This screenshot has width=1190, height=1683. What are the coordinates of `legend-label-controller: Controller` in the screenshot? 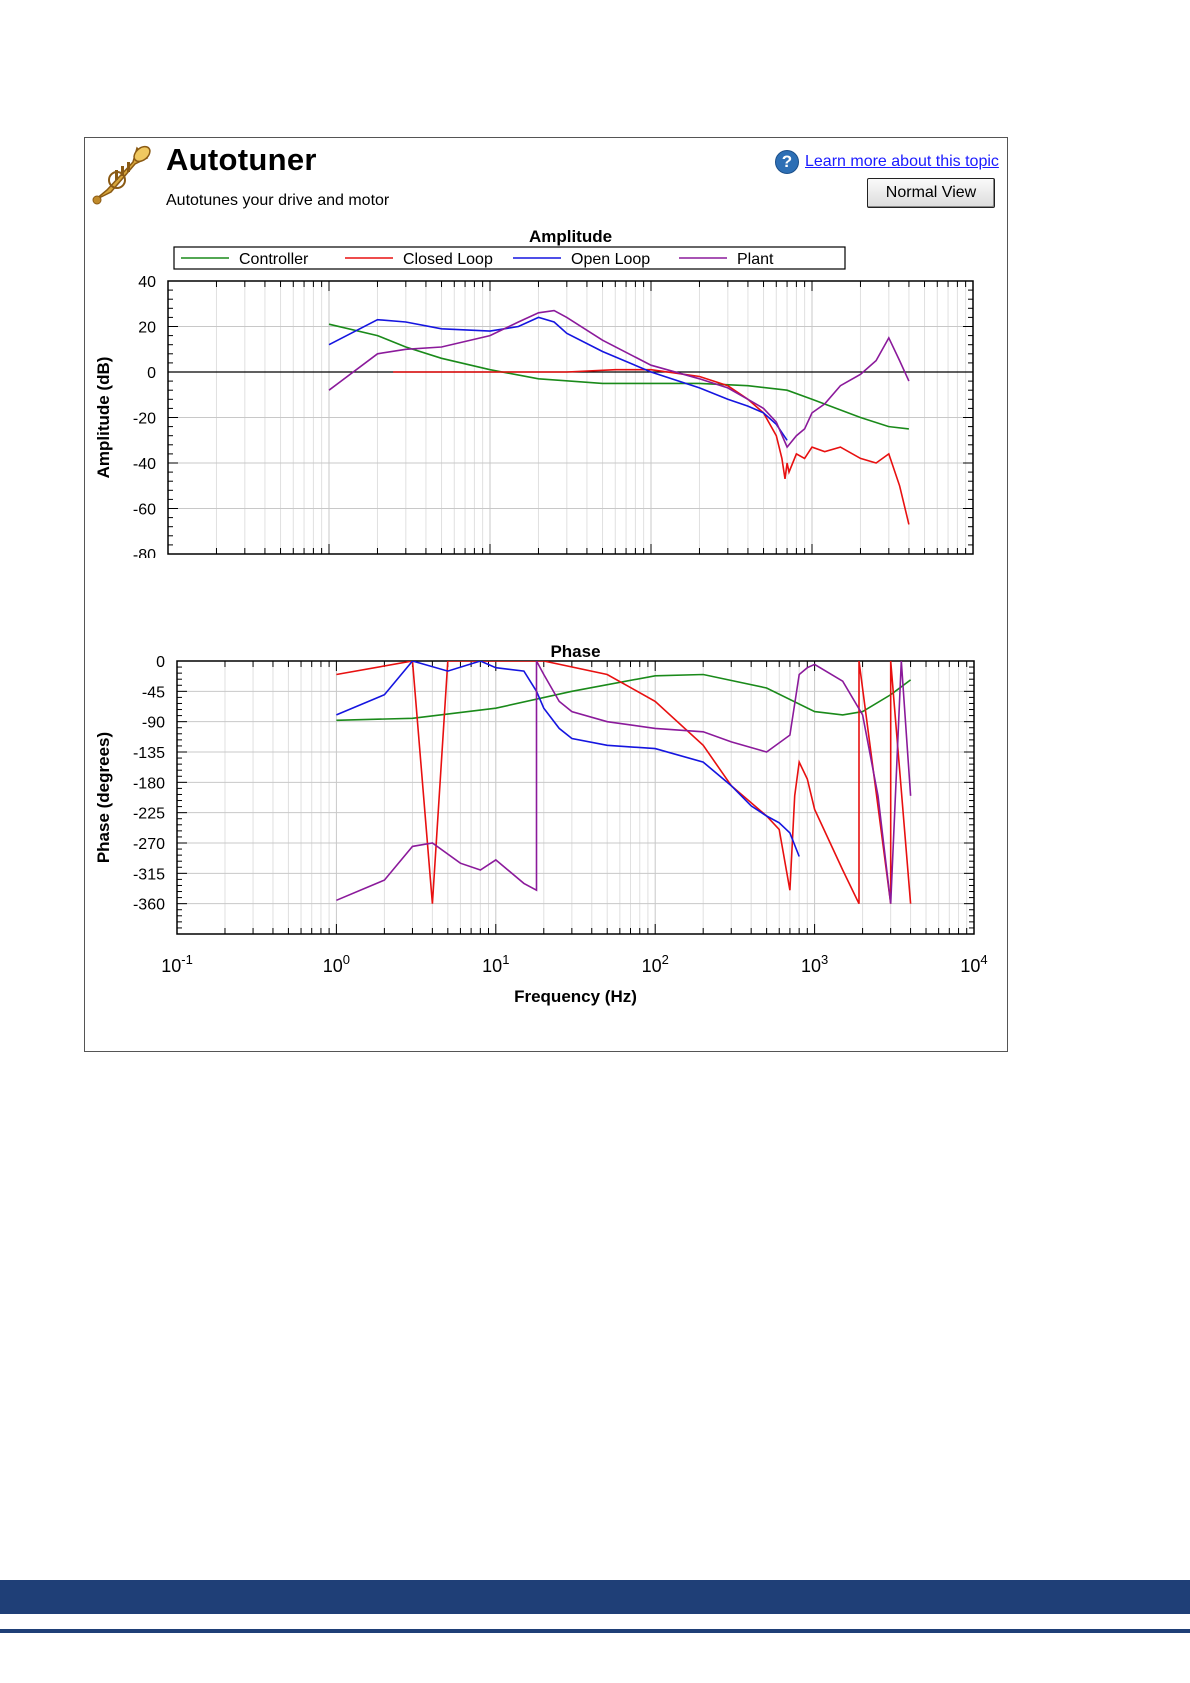 It's located at (274, 259).